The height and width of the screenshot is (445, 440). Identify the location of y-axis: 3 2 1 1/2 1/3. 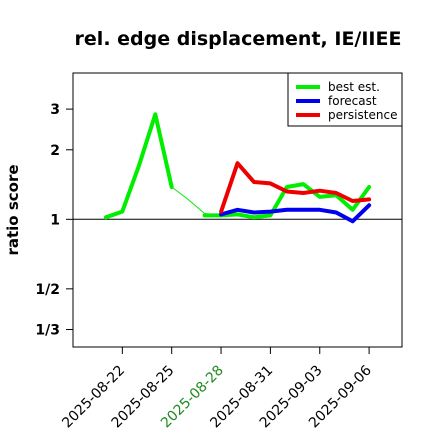
(54, 220).